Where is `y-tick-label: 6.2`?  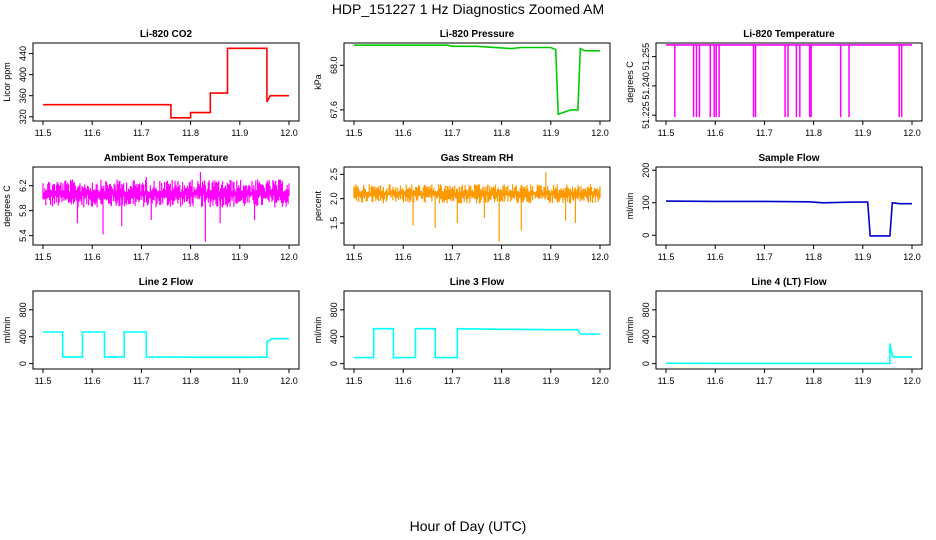
y-tick-label: 6.2 is located at coordinates (23, 185).